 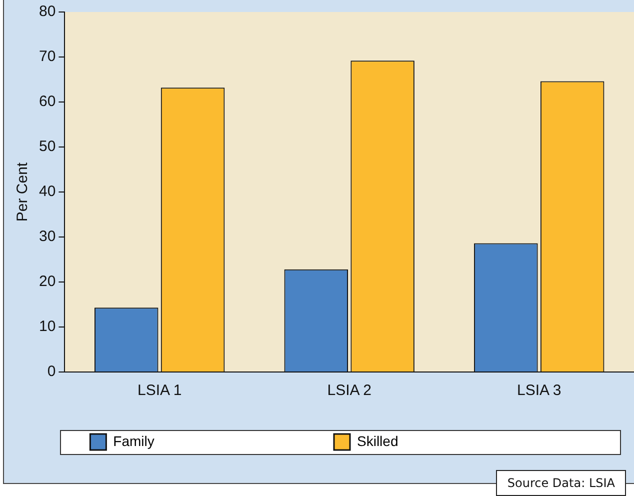 I want to click on y-tick-label: 50, so click(x=47, y=147).